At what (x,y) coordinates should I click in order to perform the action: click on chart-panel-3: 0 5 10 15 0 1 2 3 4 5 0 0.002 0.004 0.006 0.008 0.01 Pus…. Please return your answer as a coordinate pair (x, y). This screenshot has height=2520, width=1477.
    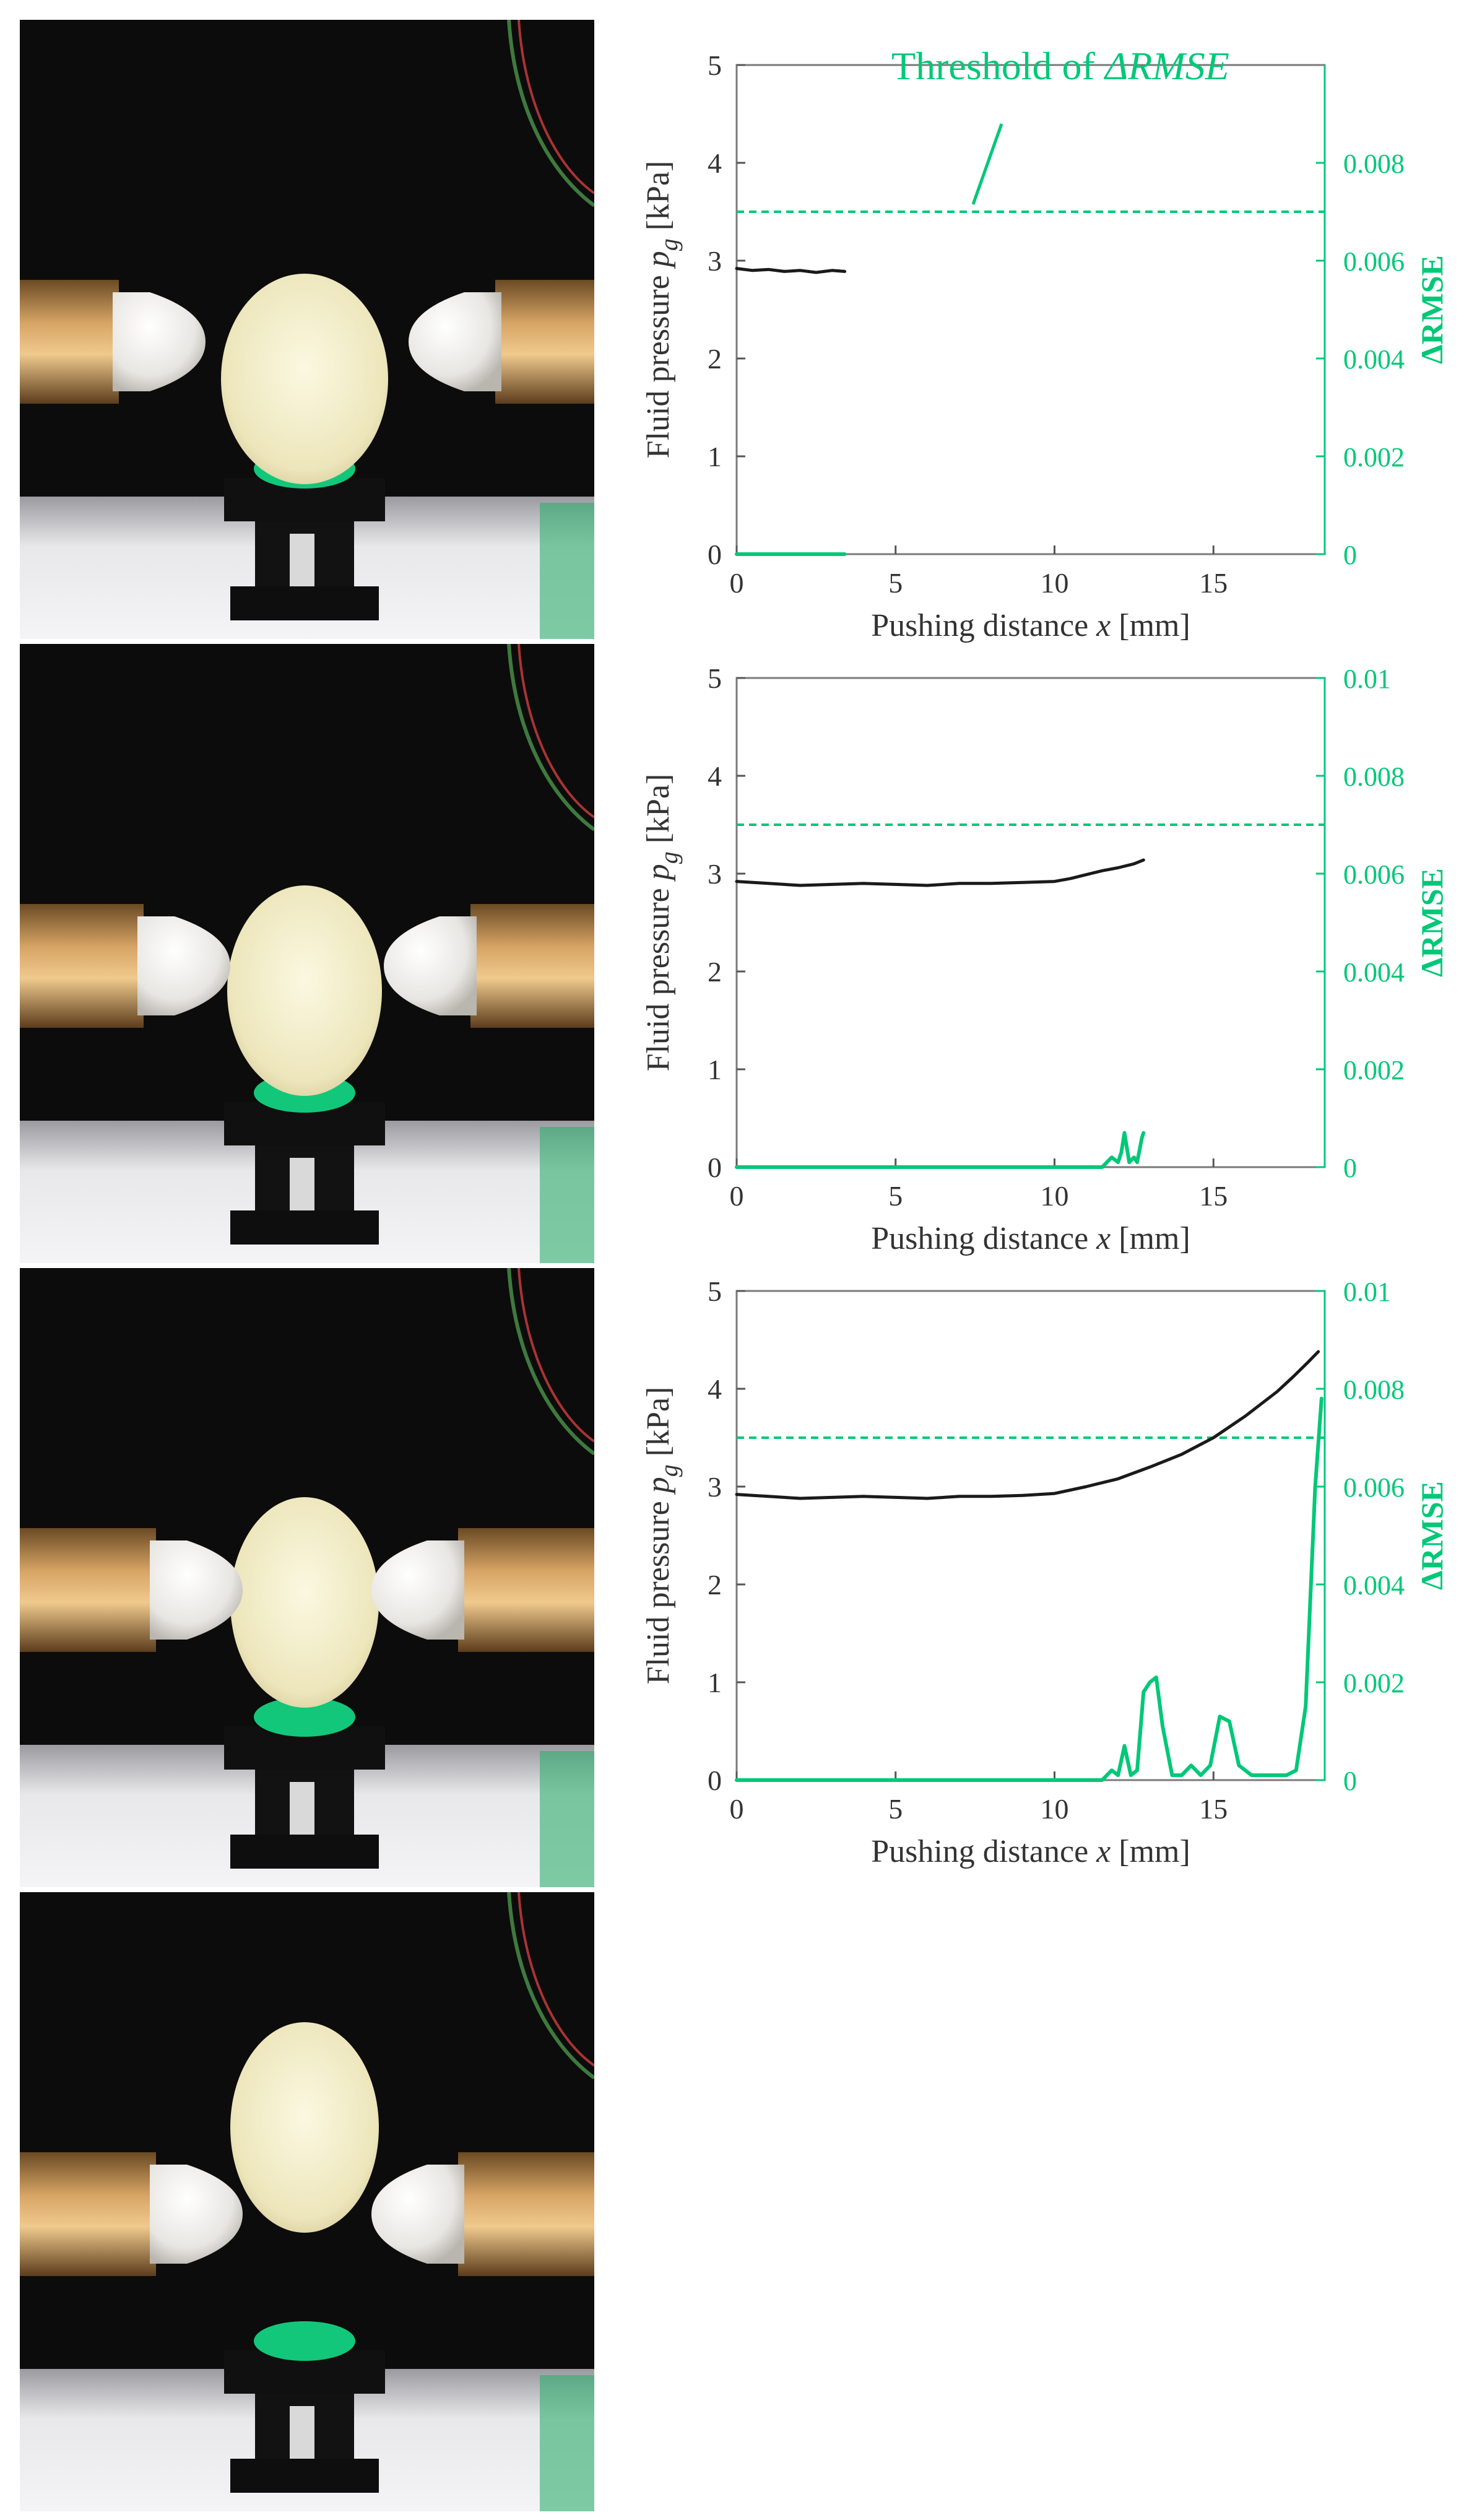
    Looking at the image, I should click on (1045, 1572).